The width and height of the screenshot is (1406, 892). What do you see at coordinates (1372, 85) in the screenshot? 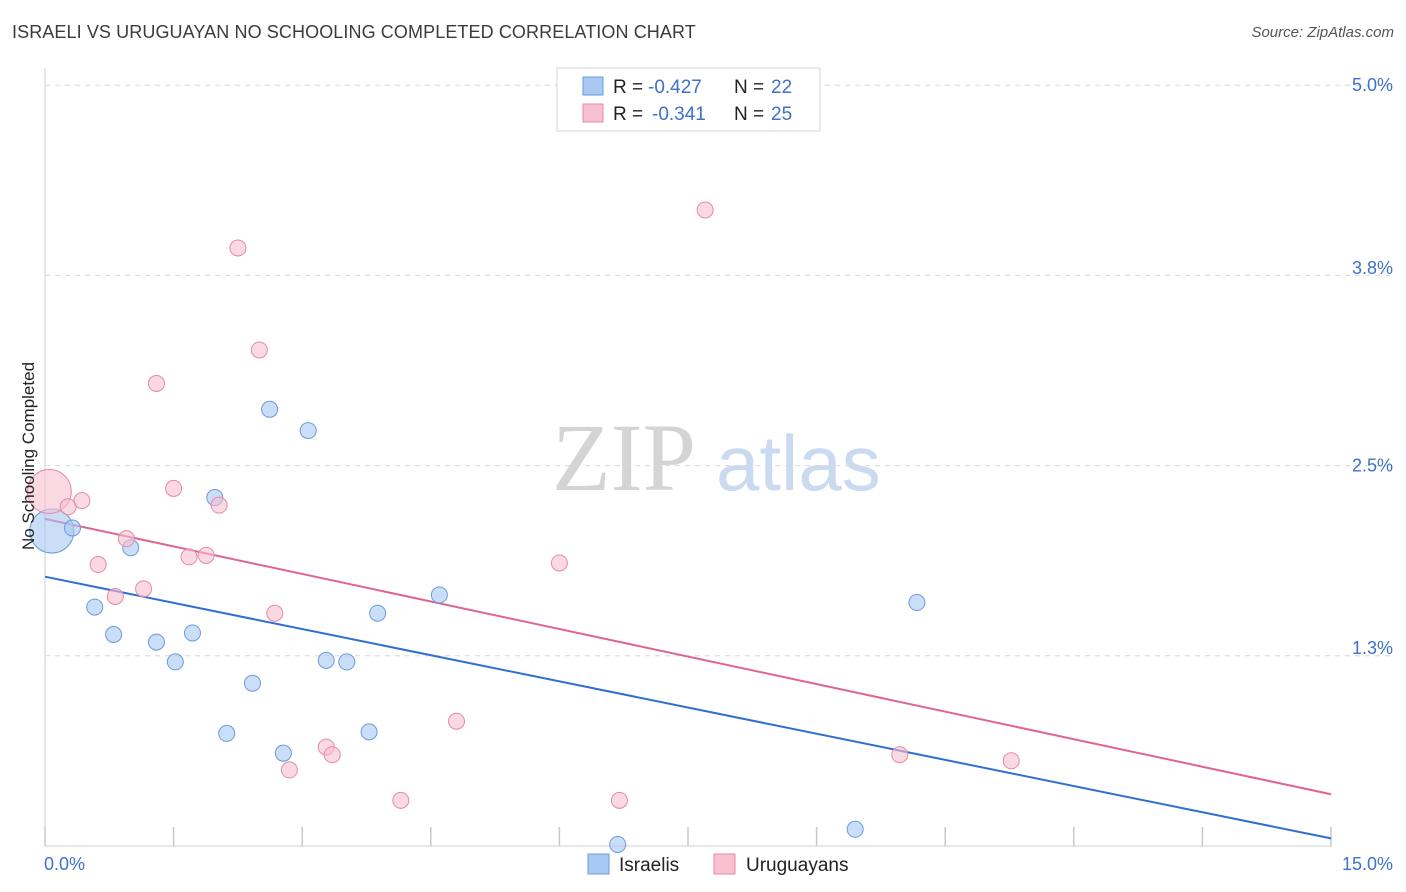
I see `y-tick-label: 5.0%` at bounding box center [1372, 85].